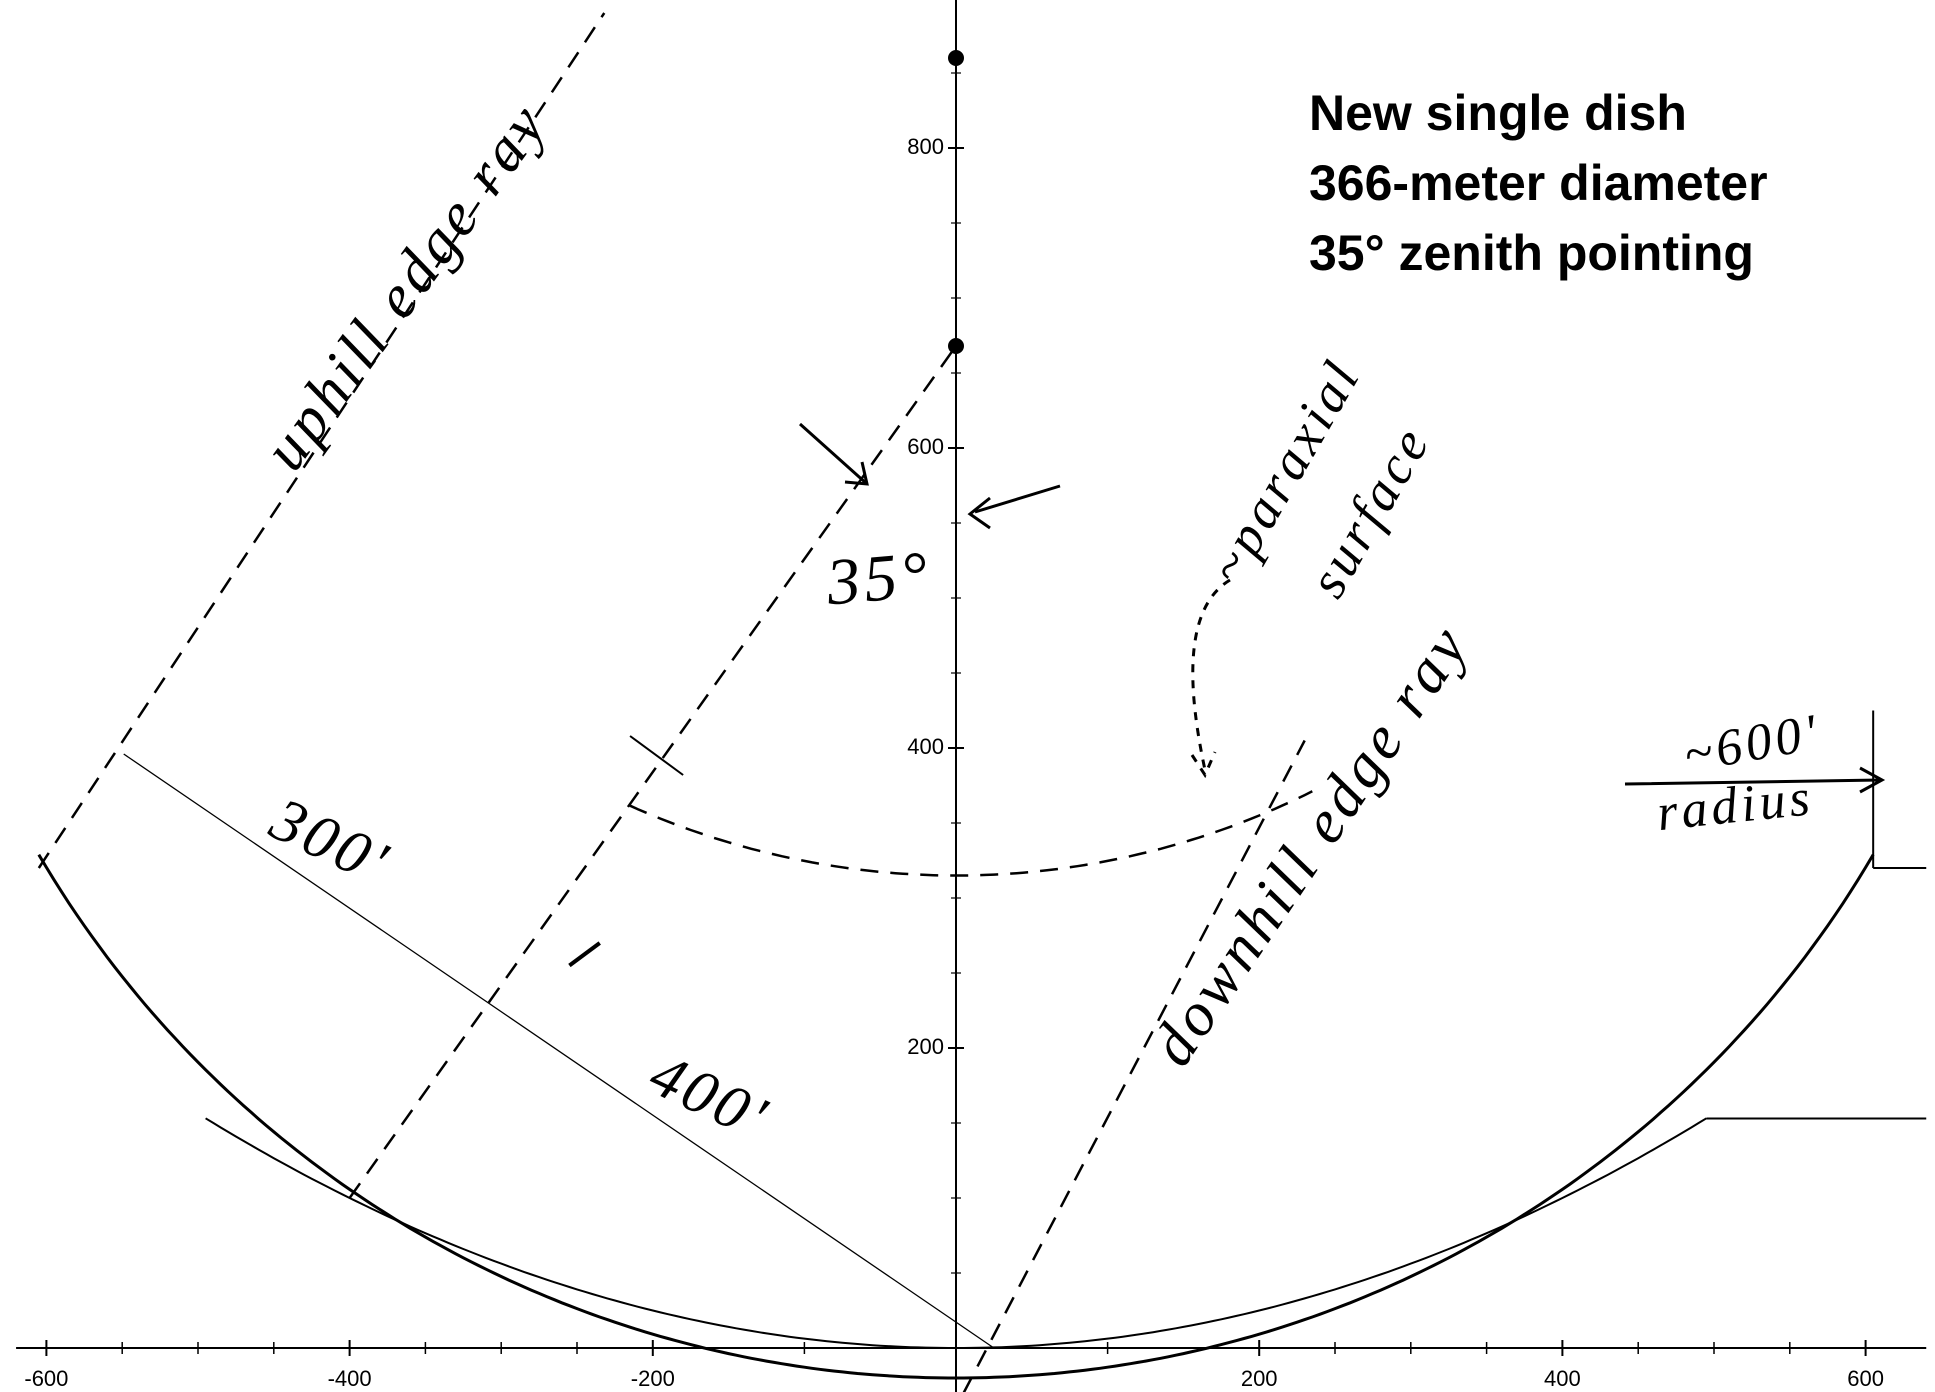  What do you see at coordinates (925, 1046) in the screenshot?
I see `y-tick-label: 200` at bounding box center [925, 1046].